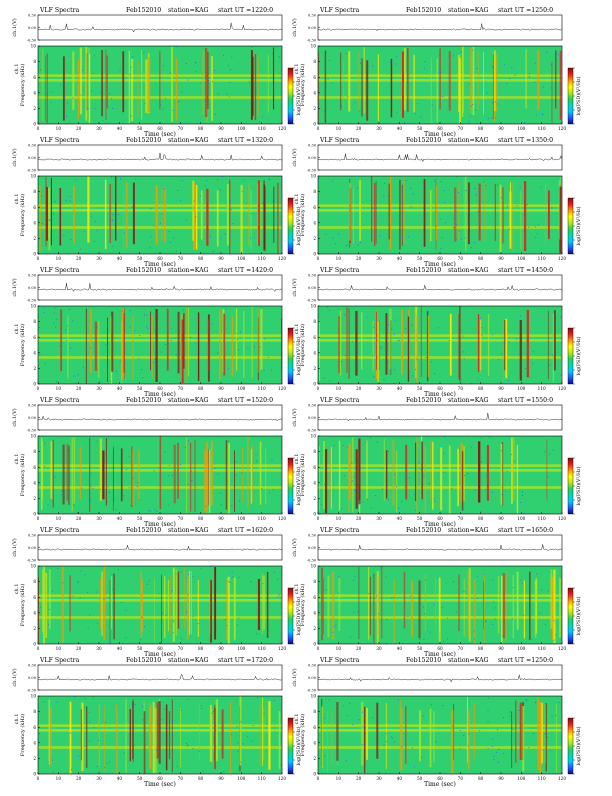 Image resolution: width=612 pixels, height=796 pixels. What do you see at coordinates (440, 605) in the screenshot?
I see `spectrogram-image` at bounding box center [440, 605].